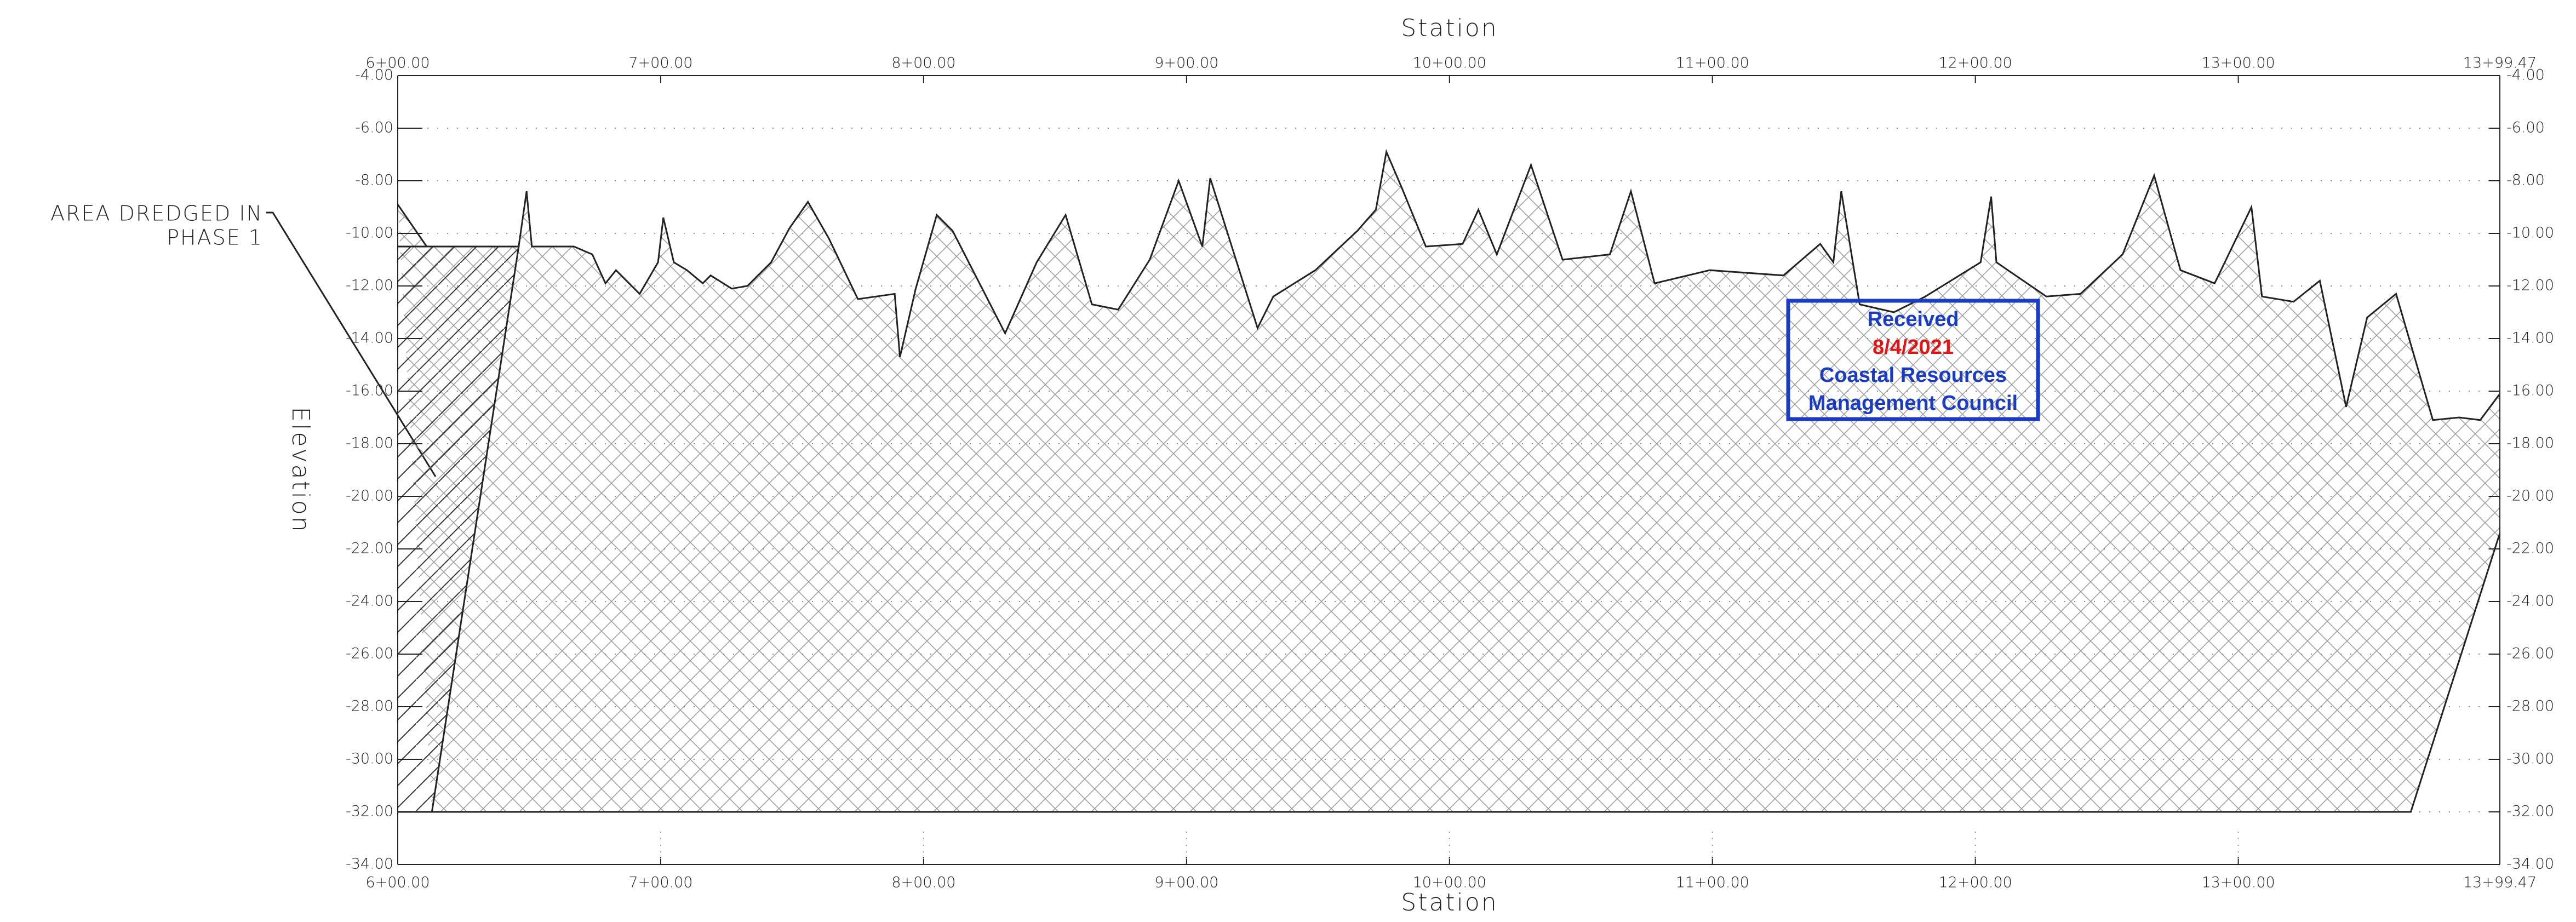 This screenshot has height=922, width=2576. Describe the element at coordinates (1913, 403) in the screenshot. I see `stamp-text: Management Council` at that location.